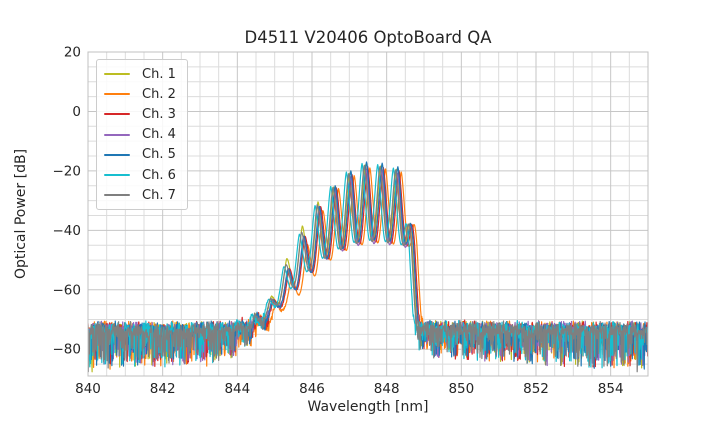 This screenshot has width=720, height=432. I want to click on legend-entry: Ch. 3, so click(142, 114).